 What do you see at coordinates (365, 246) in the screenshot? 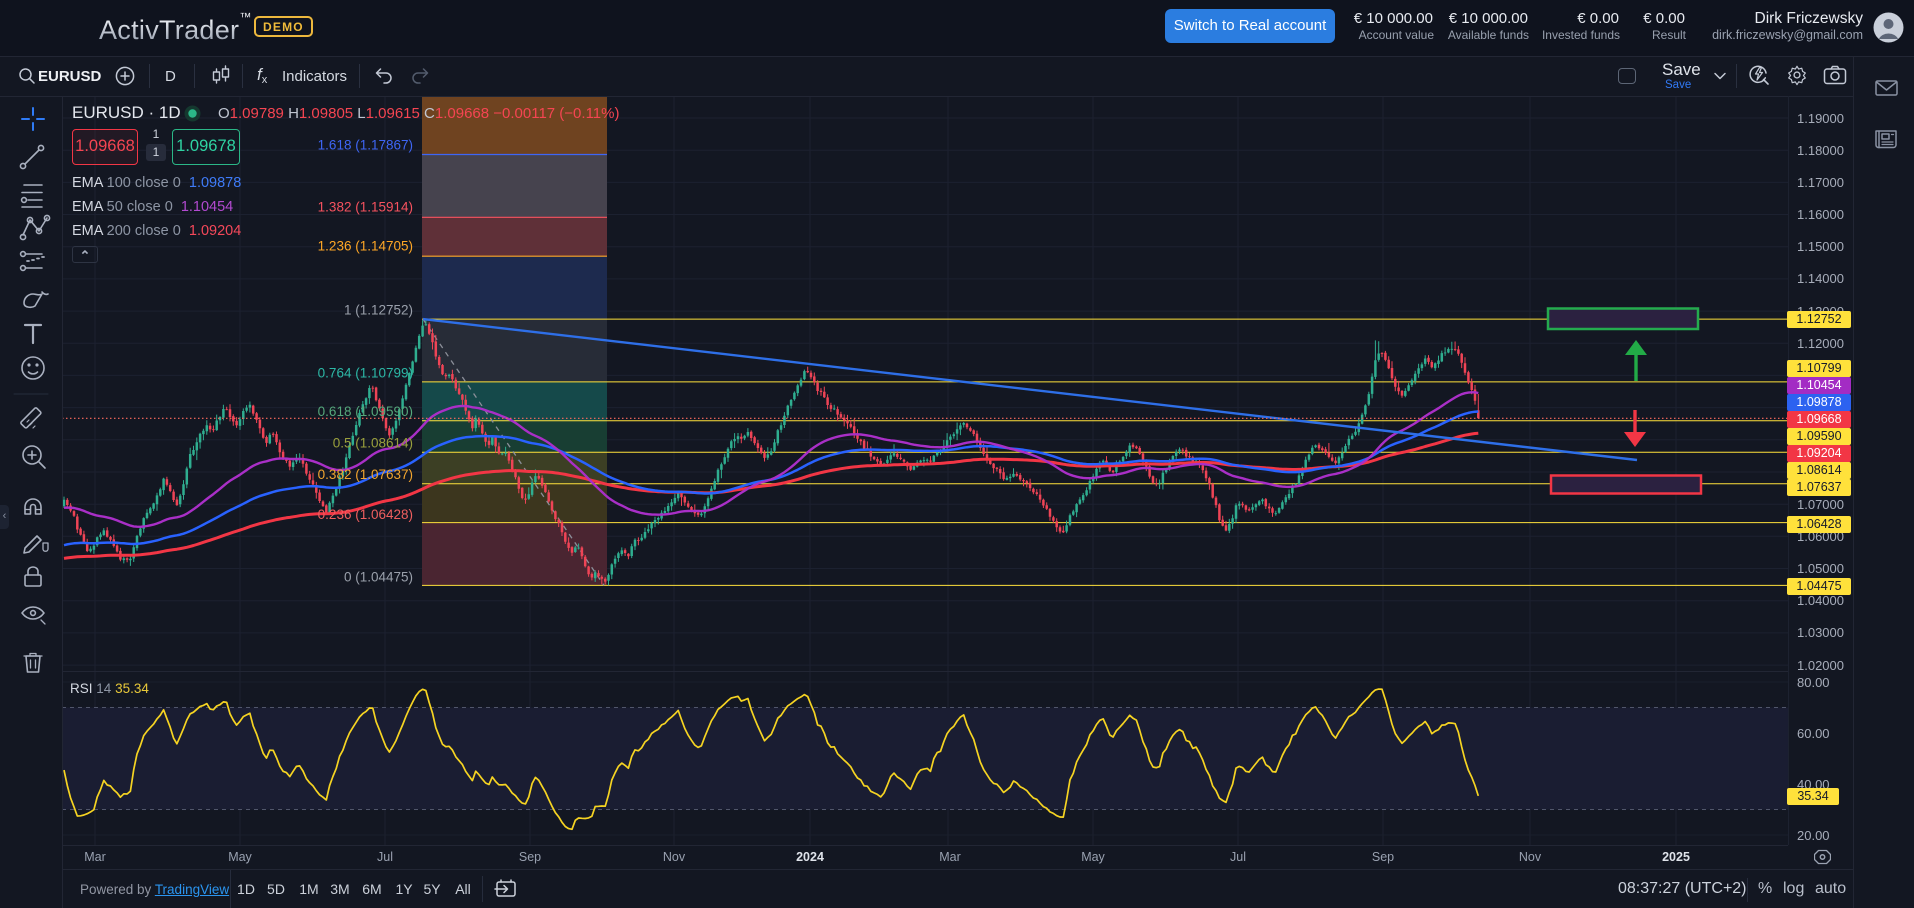
I see `svg-text: 1.236 (1.14705)` at bounding box center [365, 246].